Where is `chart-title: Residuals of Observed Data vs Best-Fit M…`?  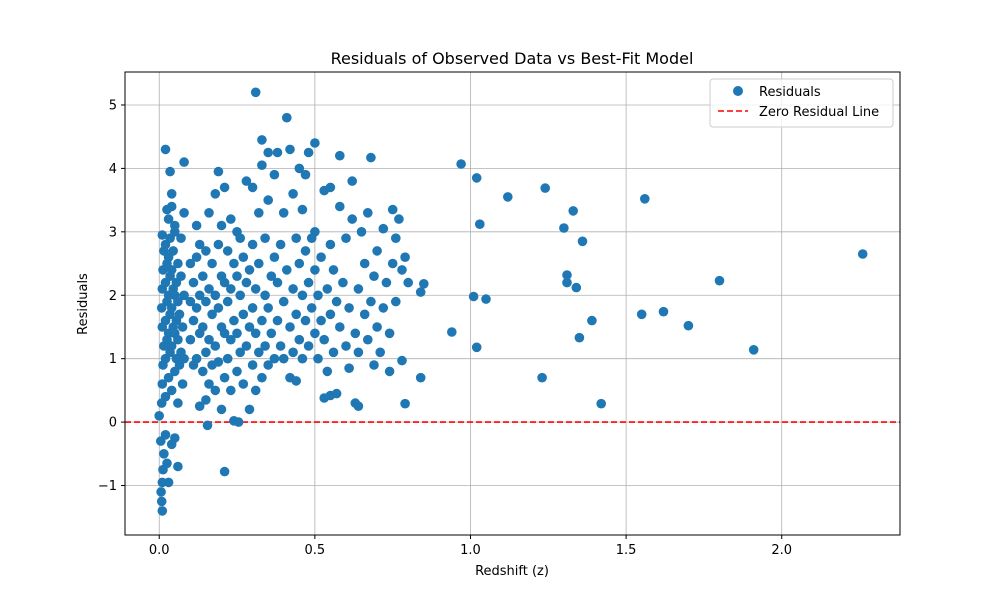 chart-title: Residuals of Observed Data vs Best-Fit M… is located at coordinates (512, 58).